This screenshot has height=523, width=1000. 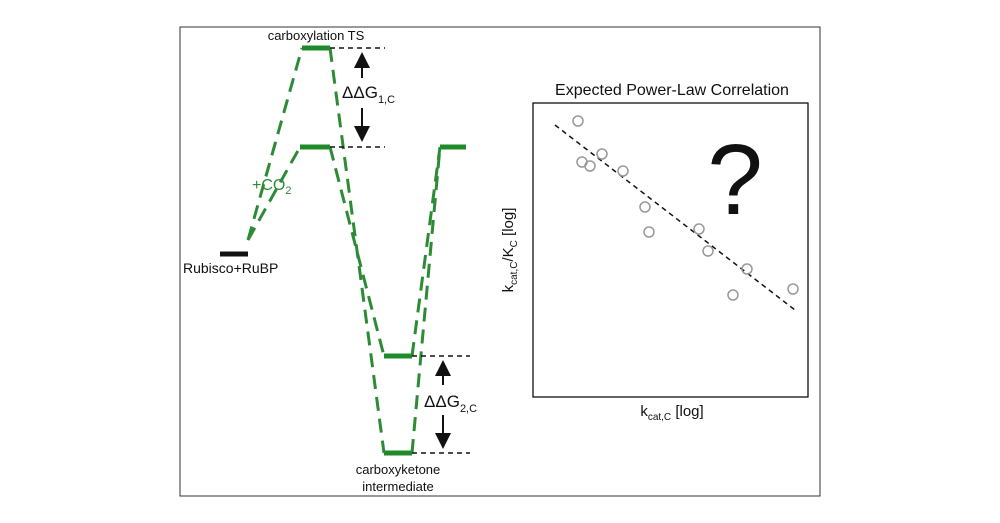 I want to click on label: ΔΔG2,C, so click(x=450, y=403).